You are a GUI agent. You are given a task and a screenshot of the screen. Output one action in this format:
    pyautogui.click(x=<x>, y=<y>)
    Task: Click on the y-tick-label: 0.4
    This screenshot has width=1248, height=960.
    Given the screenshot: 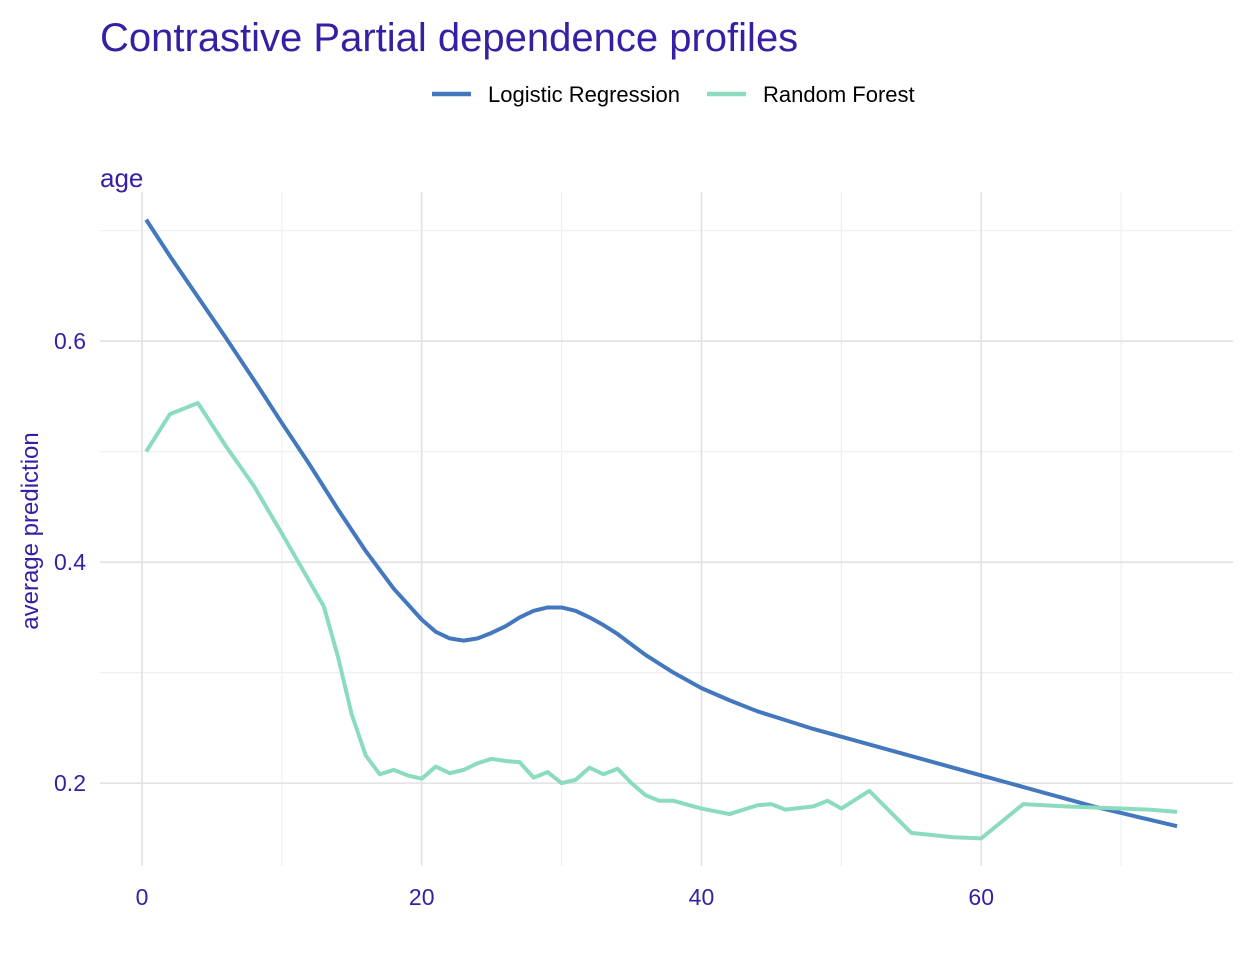 What is the action you would take?
    pyautogui.click(x=70, y=562)
    